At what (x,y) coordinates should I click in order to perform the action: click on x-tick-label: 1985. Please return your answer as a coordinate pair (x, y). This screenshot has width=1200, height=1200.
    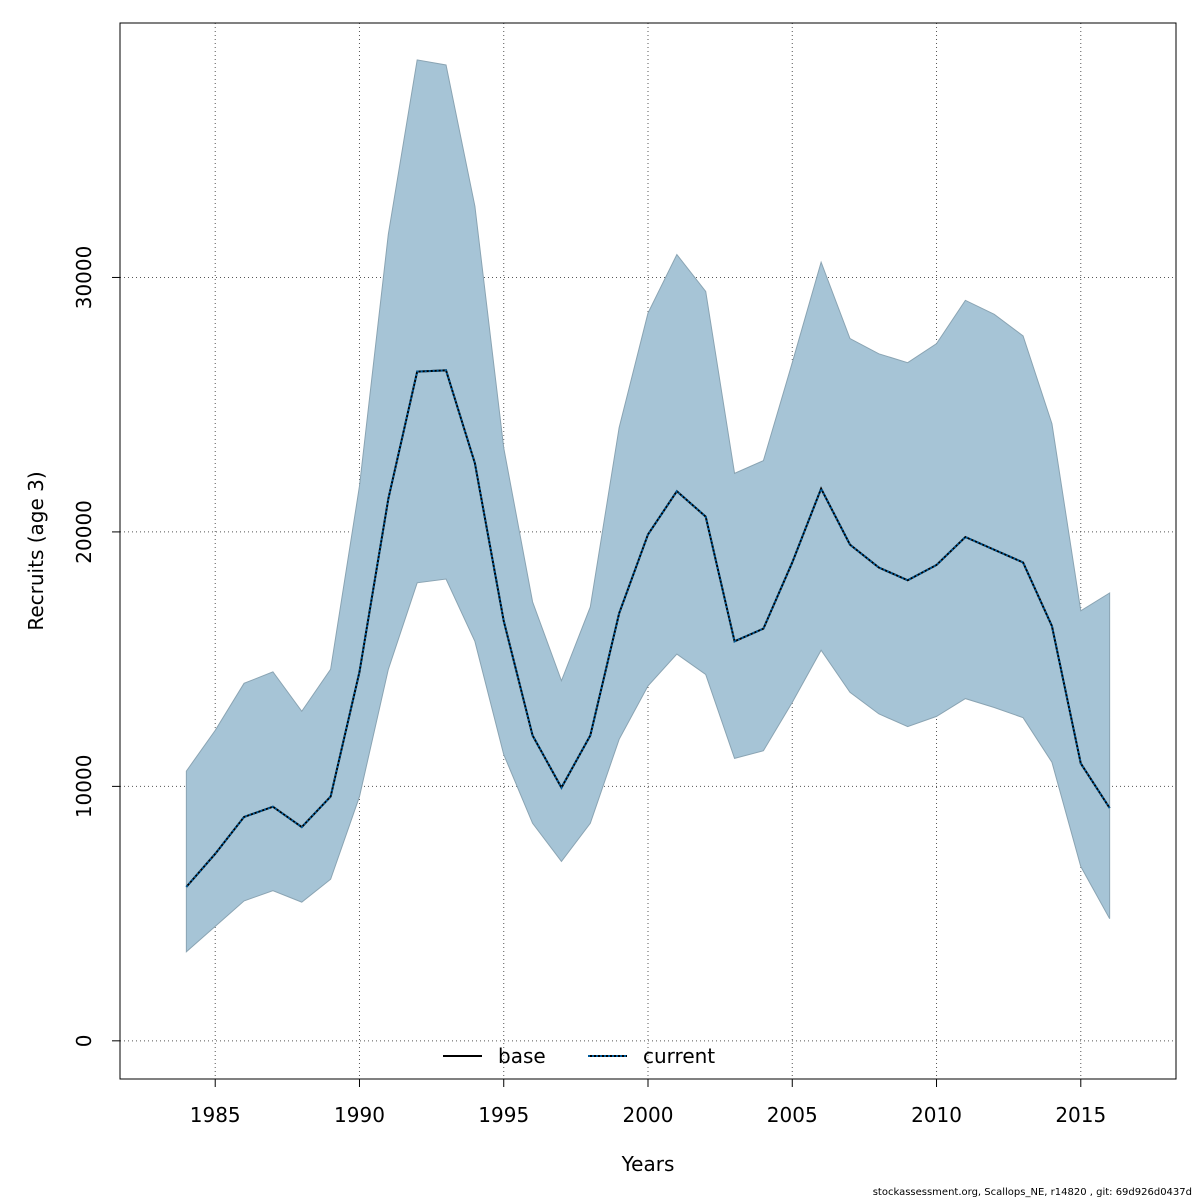
    Looking at the image, I should click on (215, 1115).